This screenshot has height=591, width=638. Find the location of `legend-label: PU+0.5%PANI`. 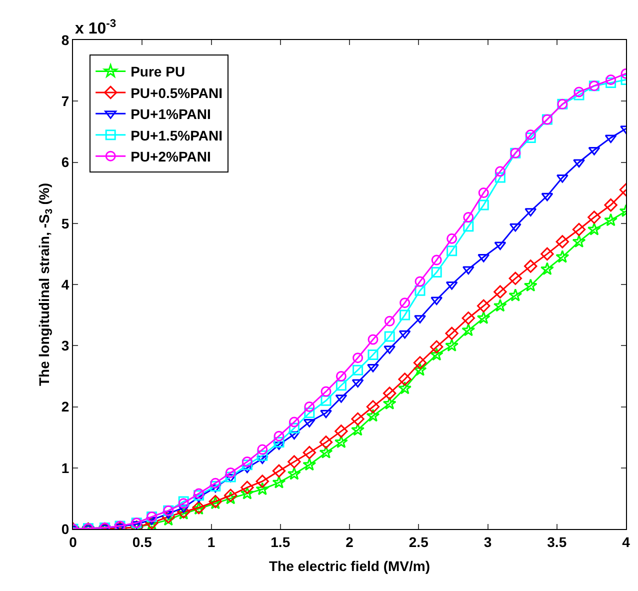

legend-label: PU+0.5%PANI is located at coordinates (176, 92).